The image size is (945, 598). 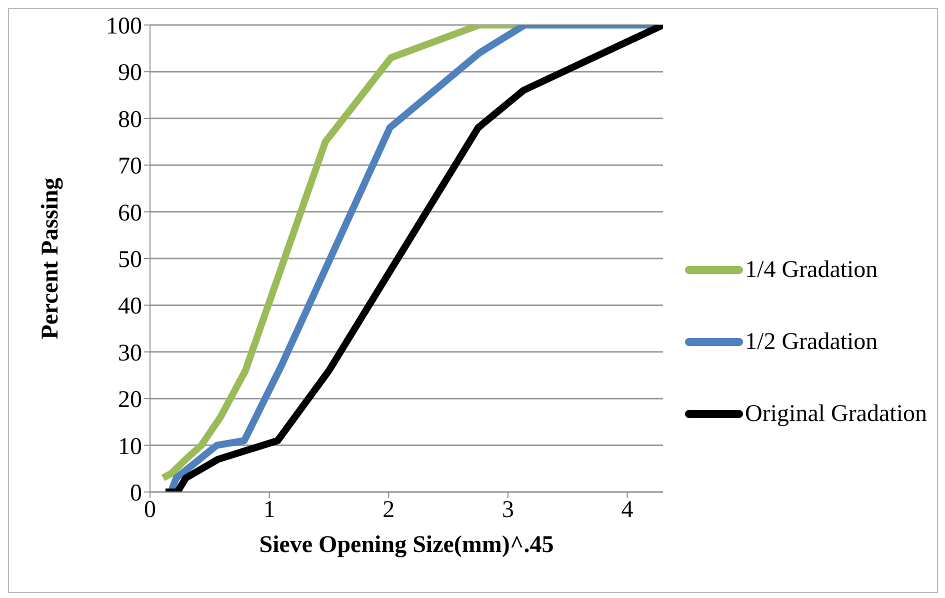 What do you see at coordinates (811, 342) in the screenshot?
I see `legend-label: 1/2 Gradation` at bounding box center [811, 342].